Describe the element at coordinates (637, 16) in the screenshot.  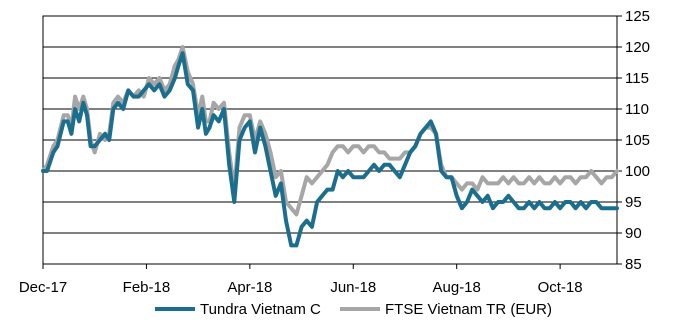
I see `y-tick-label: 125` at that location.